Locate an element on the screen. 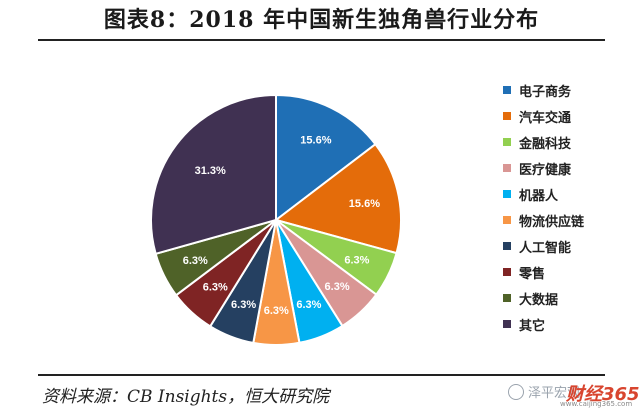 The image size is (643, 414). legend-label: 汽车交通 is located at coordinates (545, 118).